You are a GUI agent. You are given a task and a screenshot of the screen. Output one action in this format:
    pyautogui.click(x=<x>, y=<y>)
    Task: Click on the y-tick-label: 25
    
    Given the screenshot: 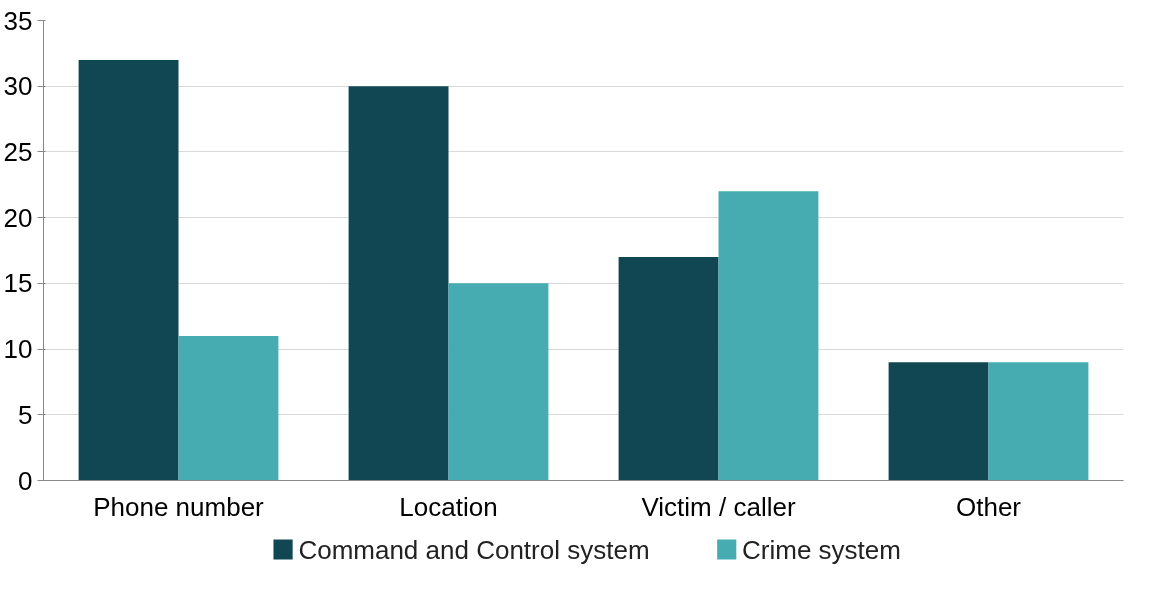 What is the action you would take?
    pyautogui.click(x=18, y=151)
    